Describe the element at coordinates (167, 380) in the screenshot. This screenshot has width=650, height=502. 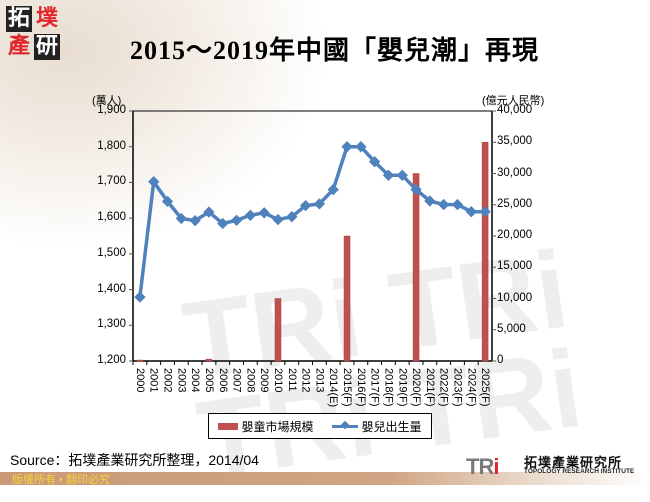
I see `x-tick-label: 2002` at that location.